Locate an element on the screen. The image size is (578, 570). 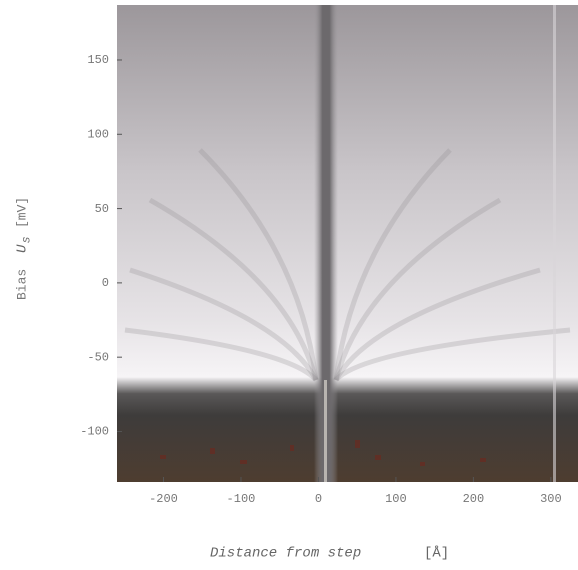
y-axis-label: Bias is located at coordinates (21, 284).